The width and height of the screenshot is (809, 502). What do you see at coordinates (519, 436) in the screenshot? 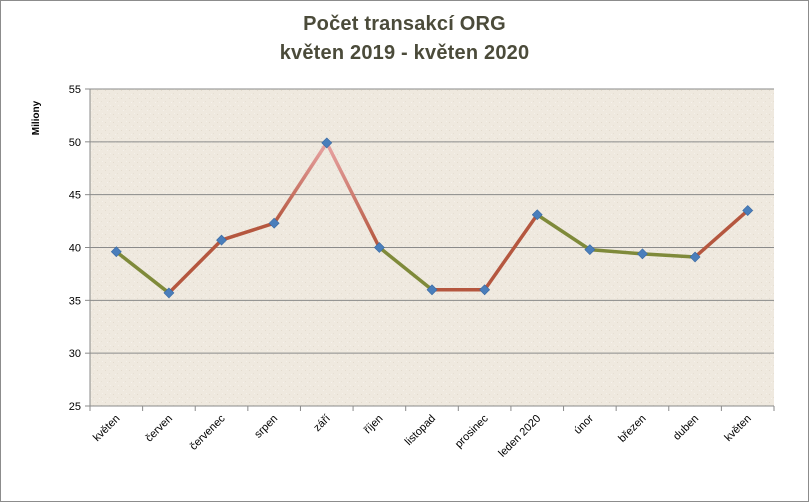
I see `x-tick-label: leden 2020` at bounding box center [519, 436].